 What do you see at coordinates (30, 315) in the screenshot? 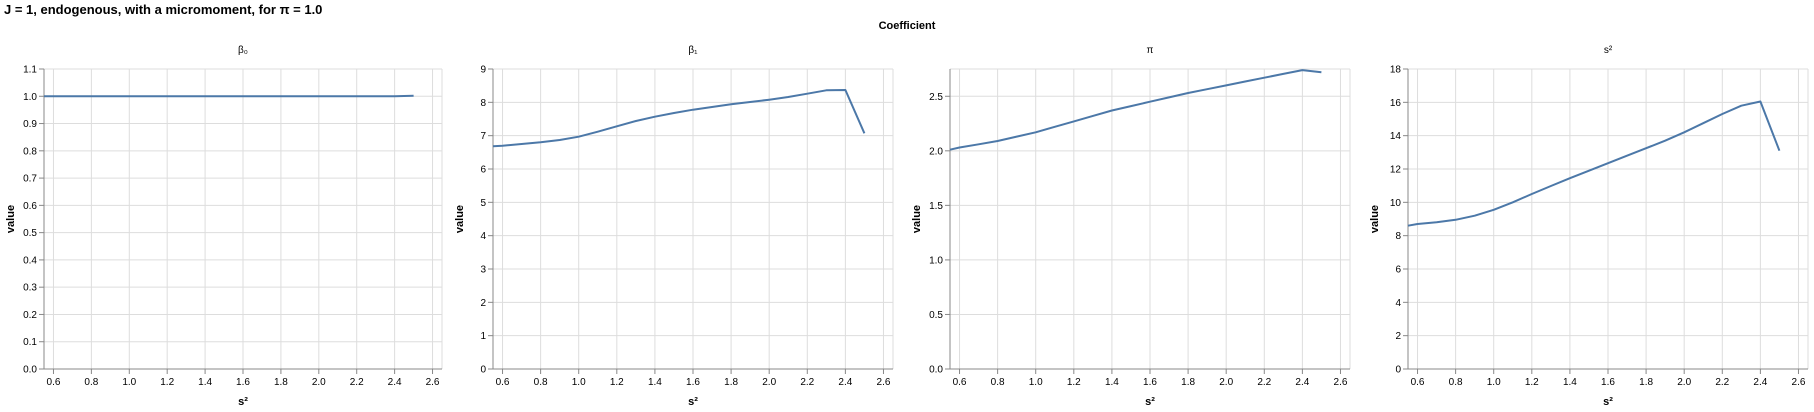
I see `y-tick-label: 0.2` at bounding box center [30, 315].